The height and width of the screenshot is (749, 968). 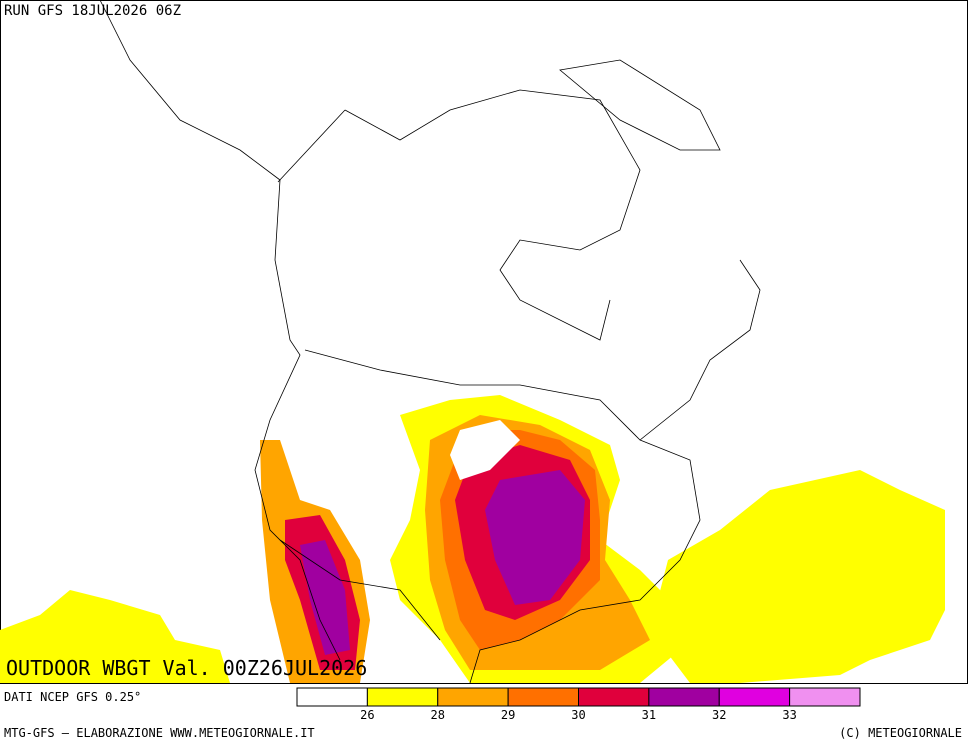 What do you see at coordinates (72, 697) in the screenshot?
I see `data-source: DATI NCEP GFS 0.25°` at bounding box center [72, 697].